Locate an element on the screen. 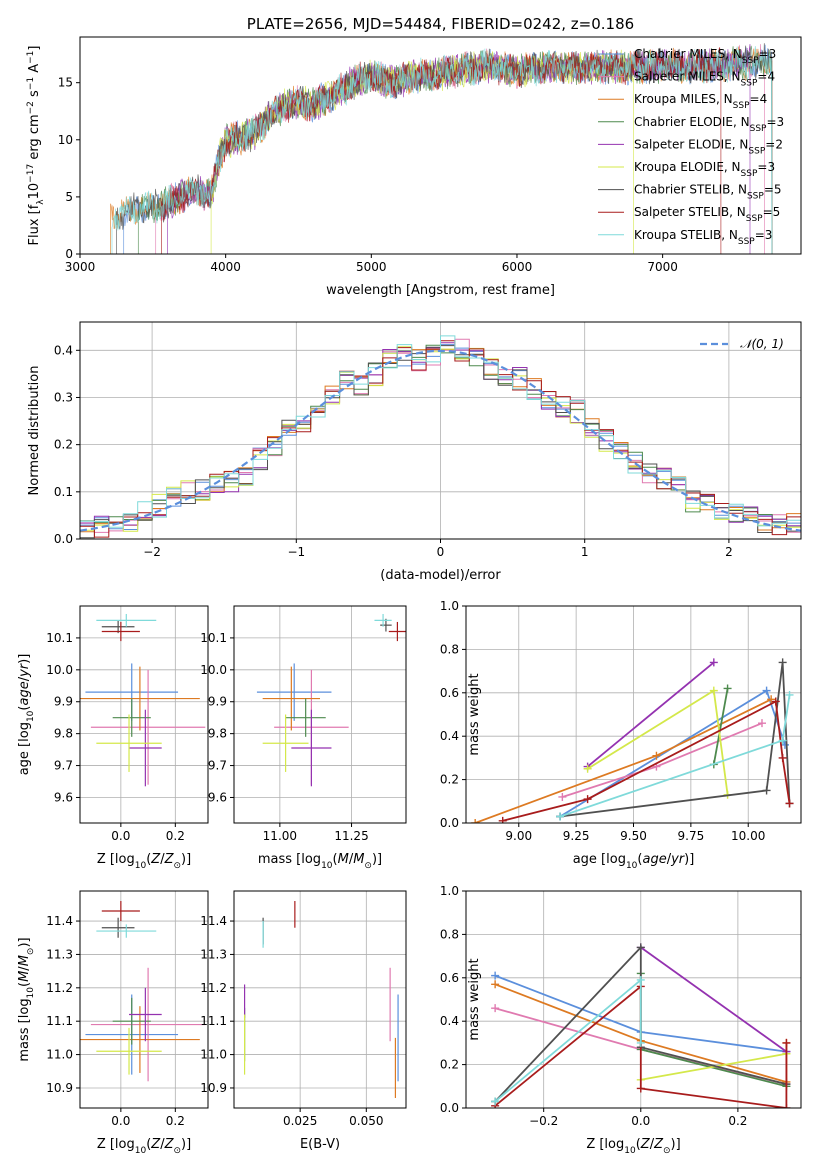 Image resolution: width=819 pixels, height=1170 pixels. y-tick-label: 1.0 is located at coordinates (449, 606).